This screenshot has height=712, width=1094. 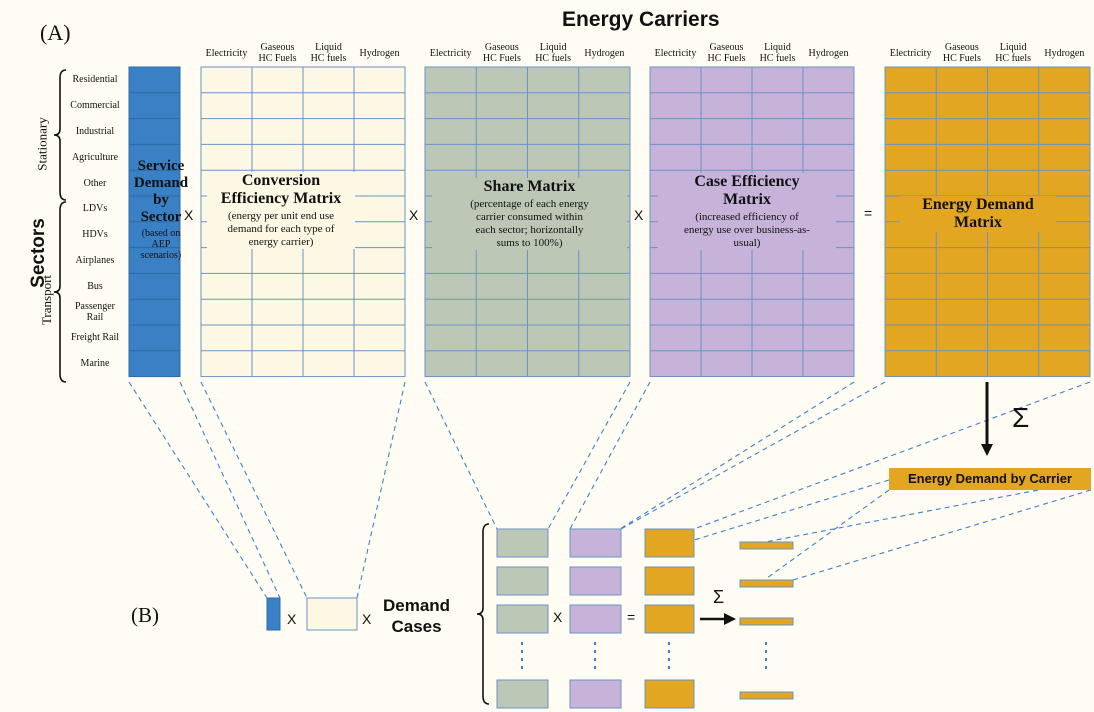 What do you see at coordinates (145, 615) in the screenshot?
I see `panel-b-label: (B)` at bounding box center [145, 615].